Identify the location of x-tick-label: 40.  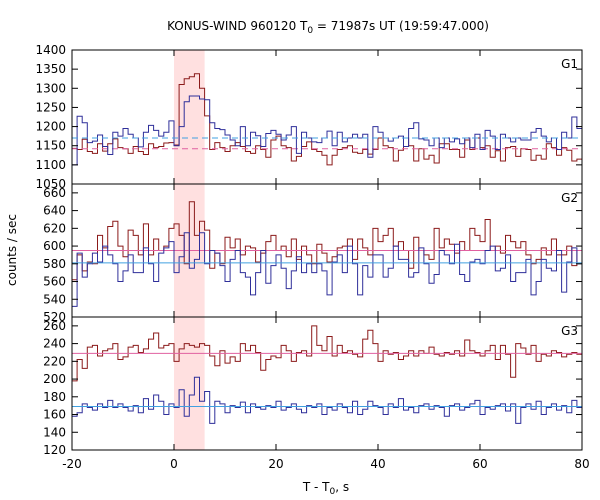
(377, 464).